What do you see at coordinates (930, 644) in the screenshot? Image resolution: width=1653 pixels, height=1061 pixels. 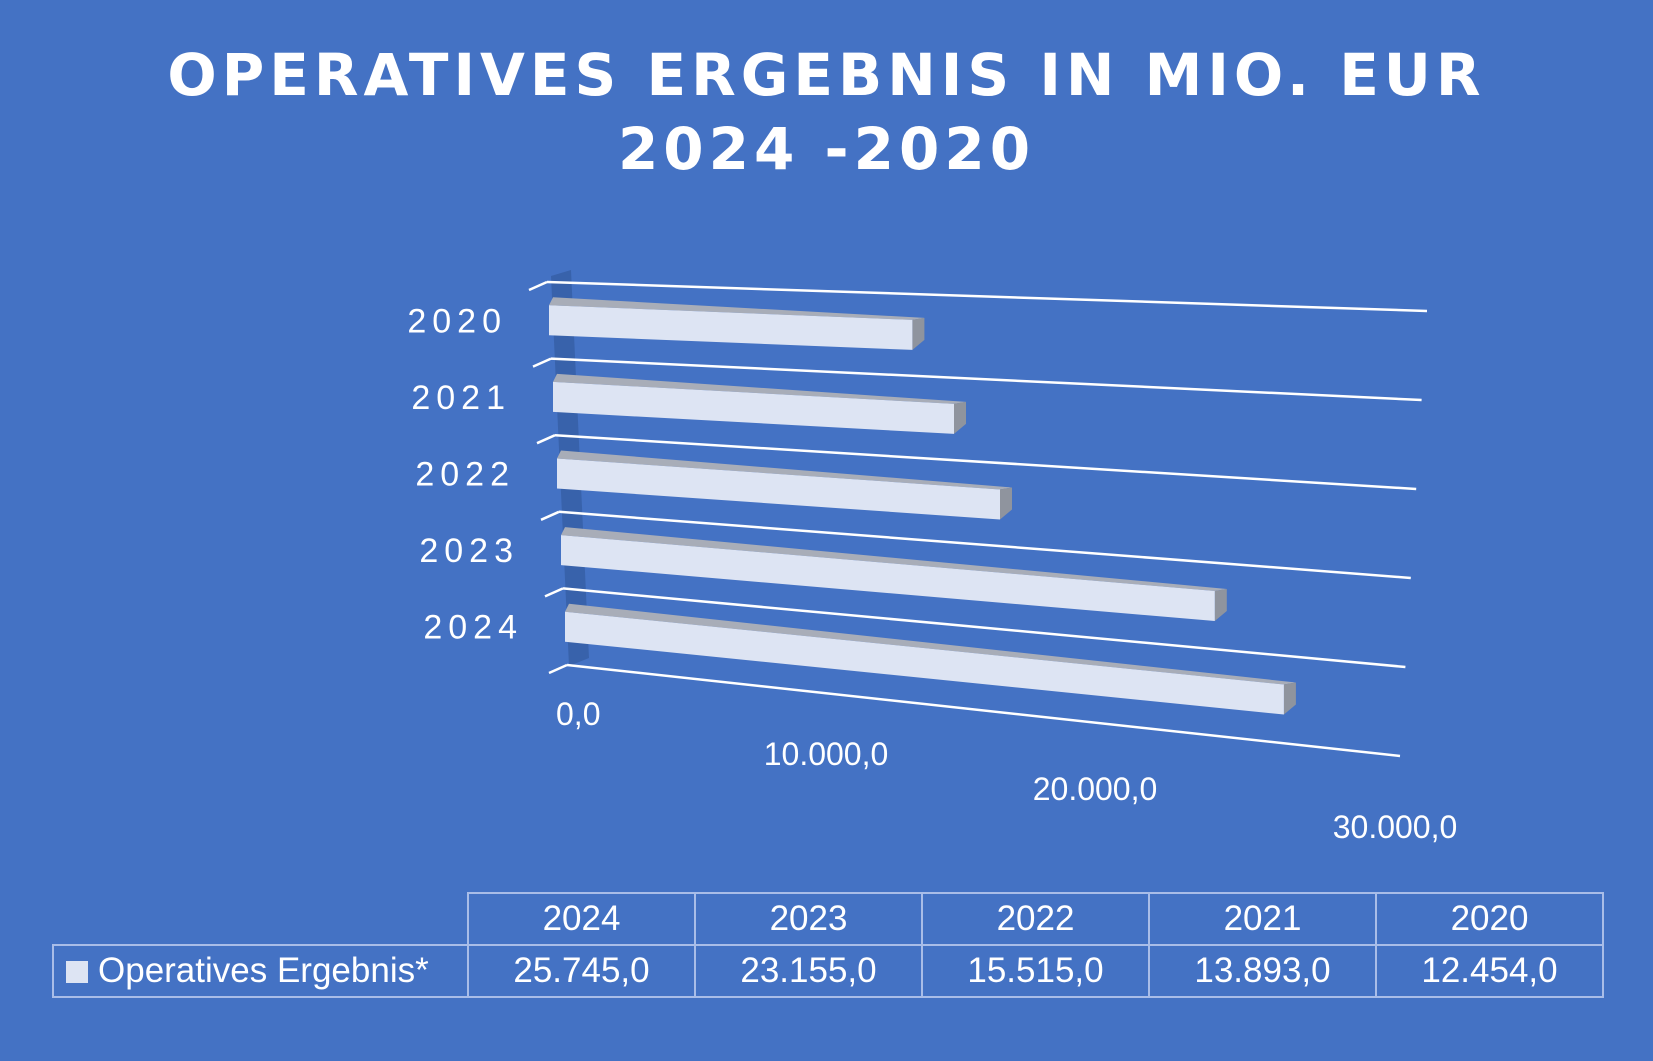 I see `bar-top-2024` at bounding box center [930, 644].